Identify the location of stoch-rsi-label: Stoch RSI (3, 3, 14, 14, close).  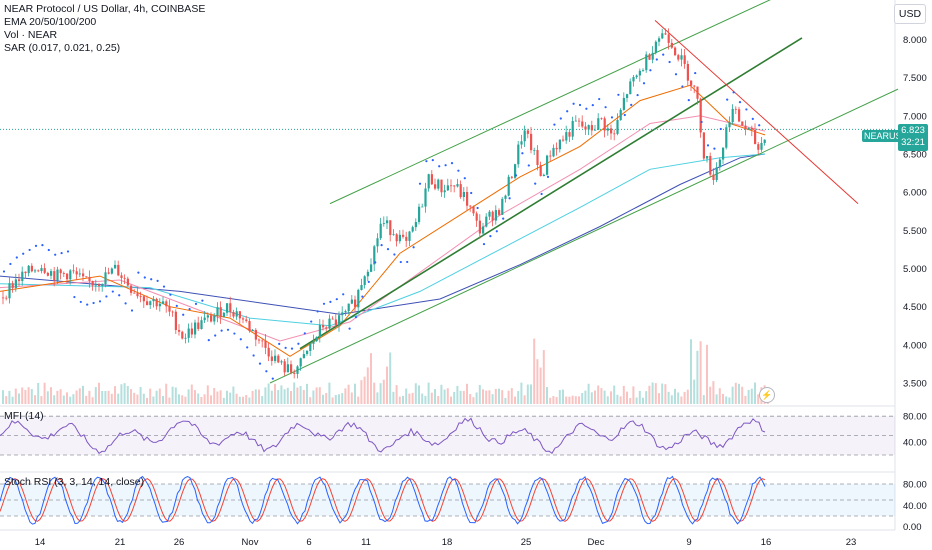
(74, 482).